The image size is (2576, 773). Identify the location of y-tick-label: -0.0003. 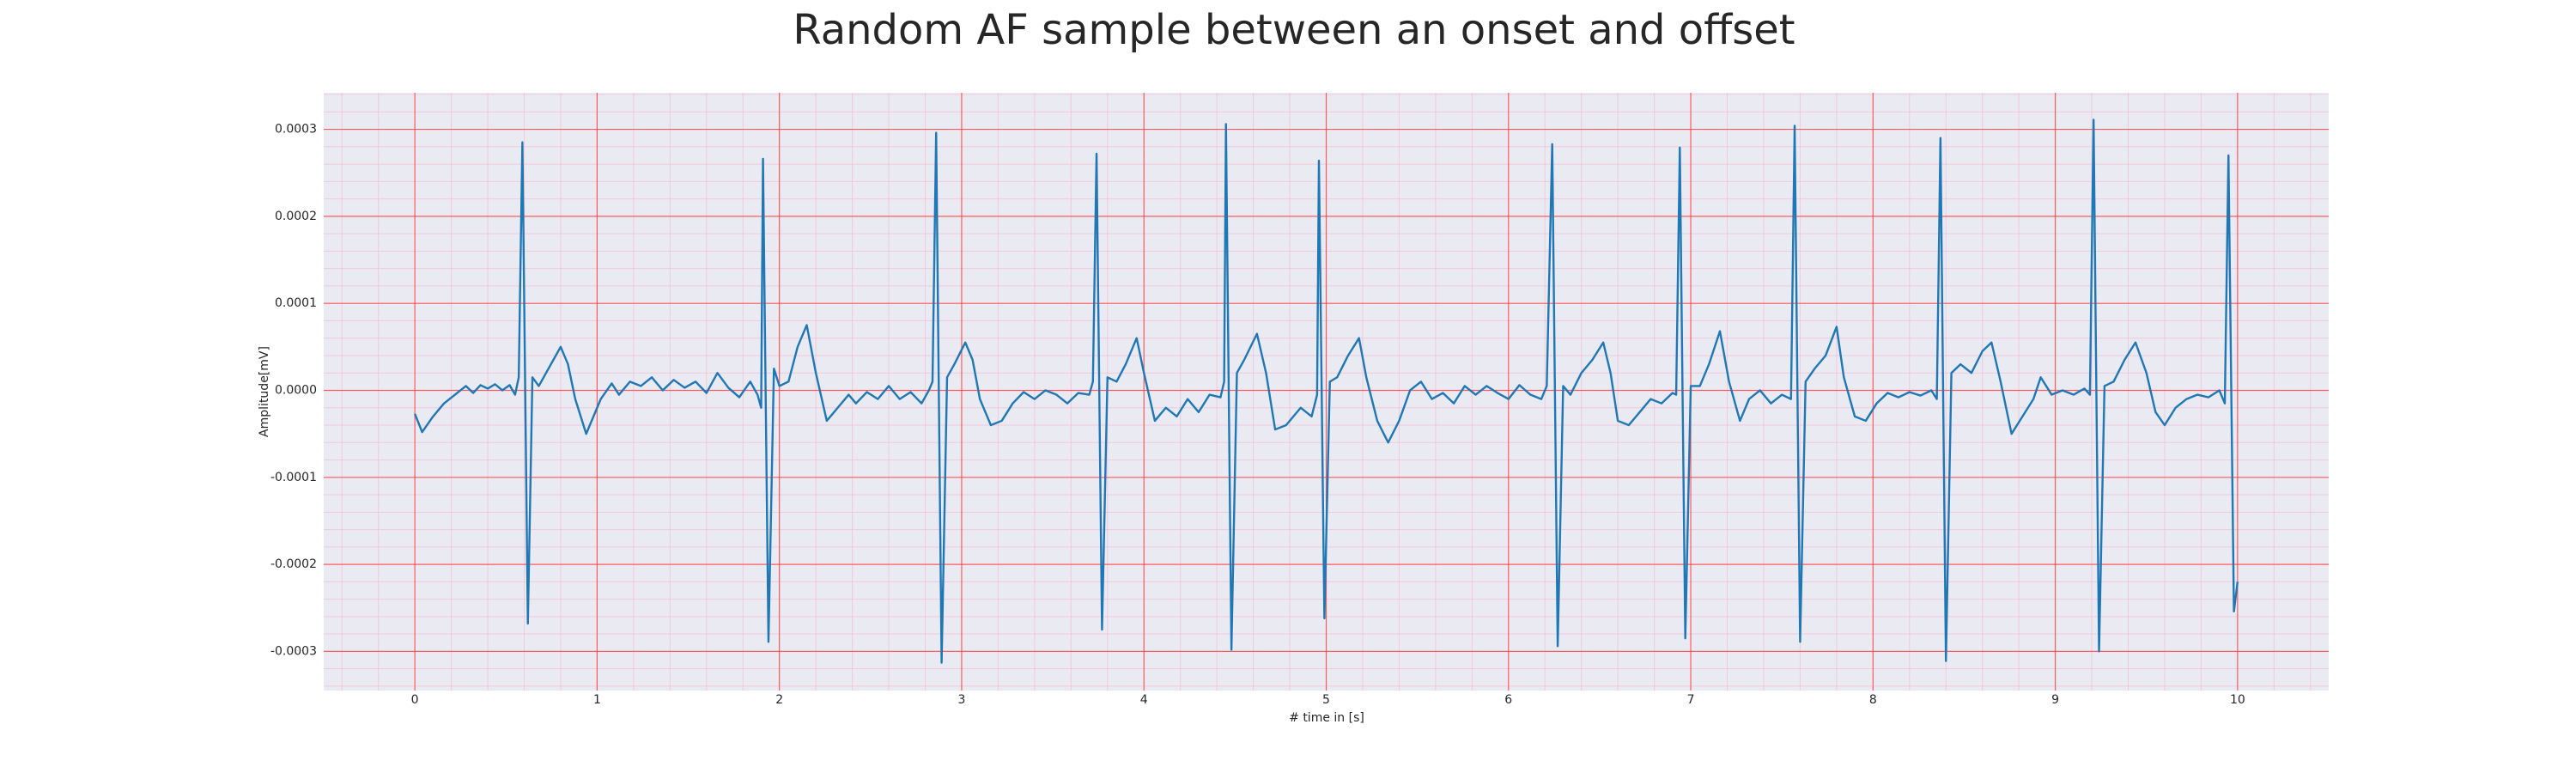
(293, 651).